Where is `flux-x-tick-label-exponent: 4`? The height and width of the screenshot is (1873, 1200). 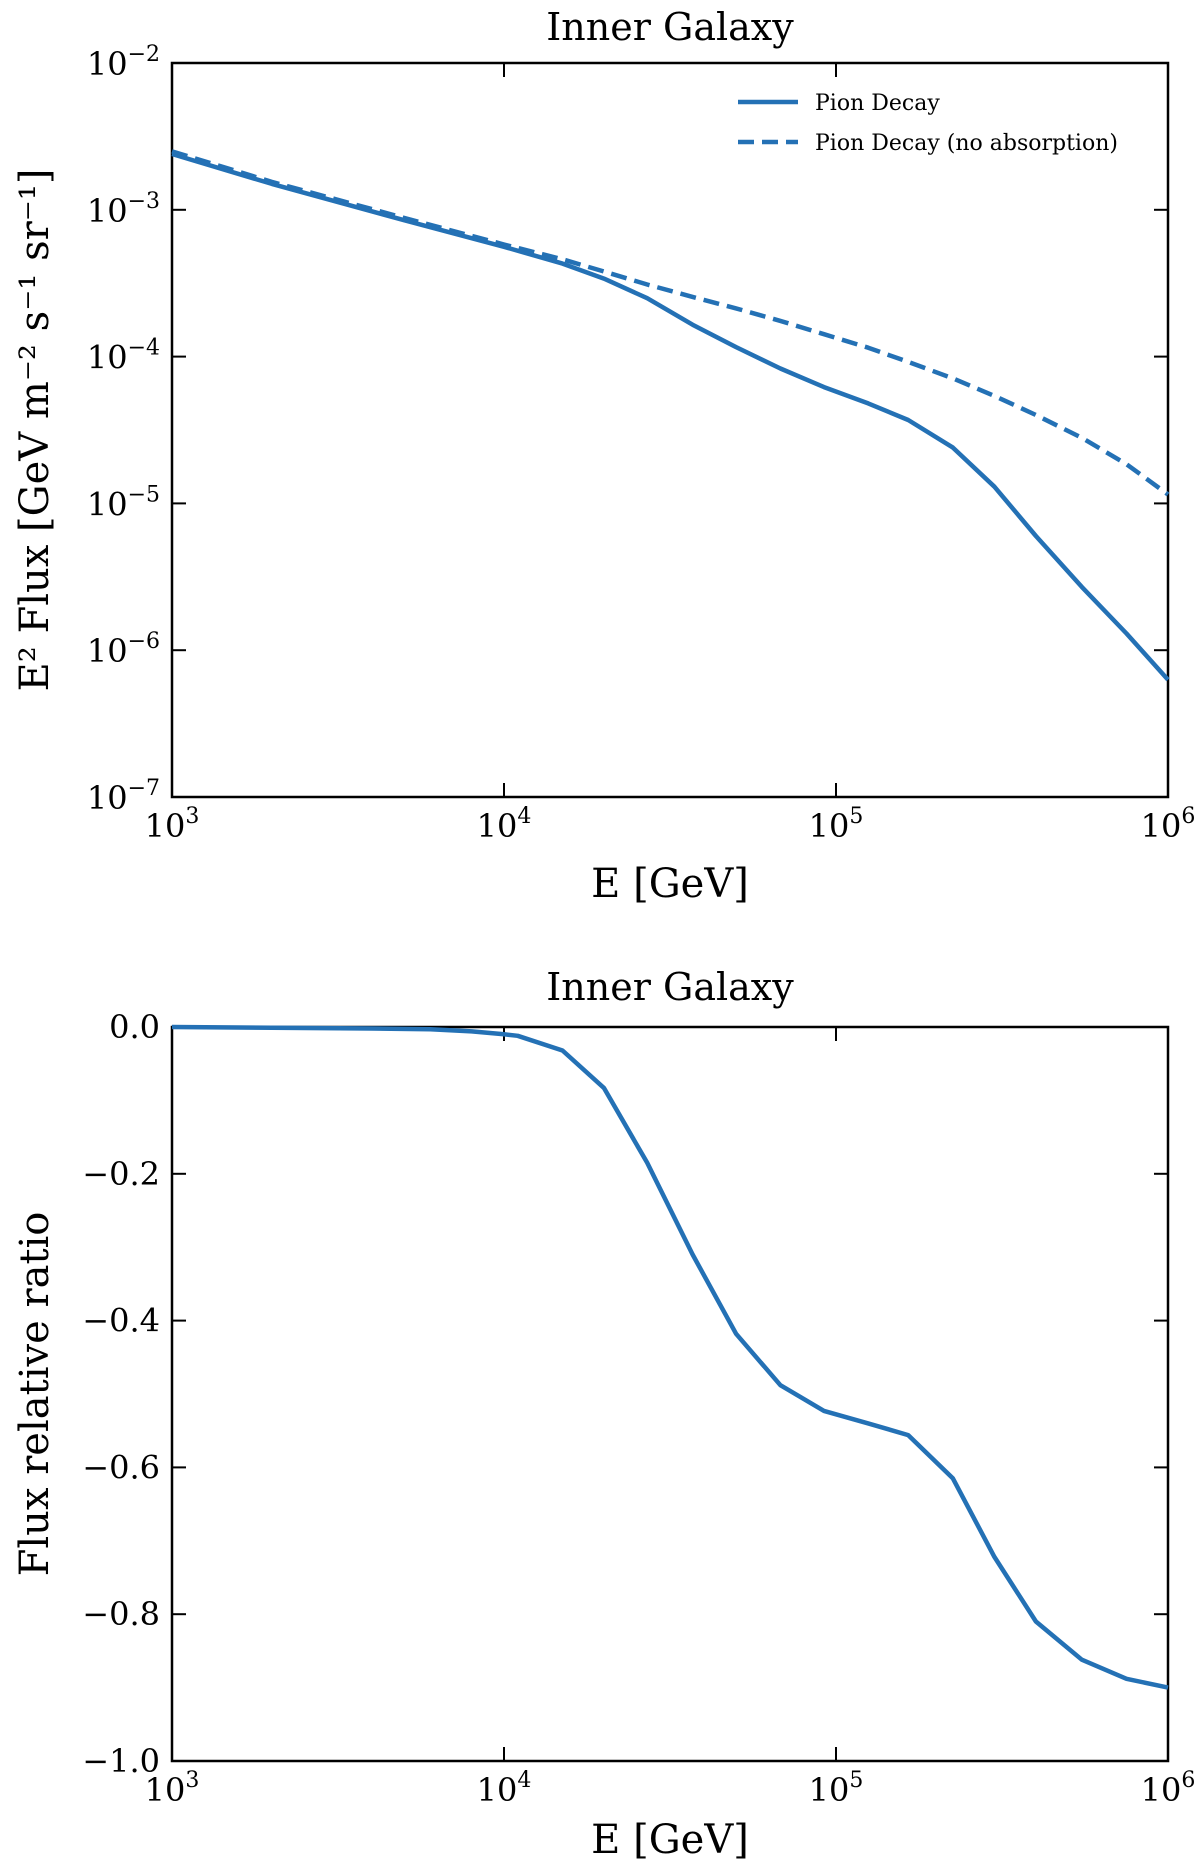 flux-x-tick-label-exponent: 4 is located at coordinates (524, 816).